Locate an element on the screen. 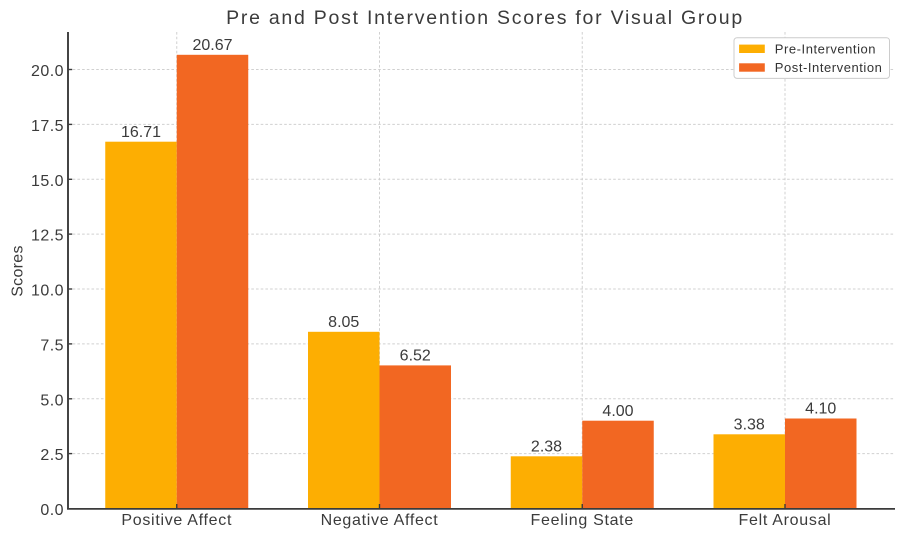 Image resolution: width=902 pixels, height=543 pixels. svg-text: Felt Arousal is located at coordinates (785, 520).